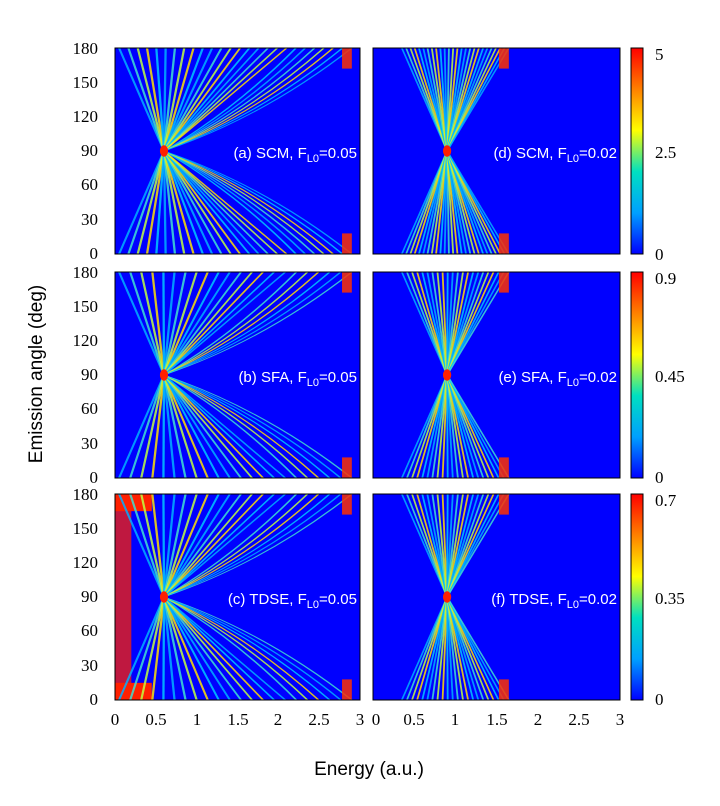 The height and width of the screenshot is (806, 720). I want to click on y-tick: 90, so click(89, 150).